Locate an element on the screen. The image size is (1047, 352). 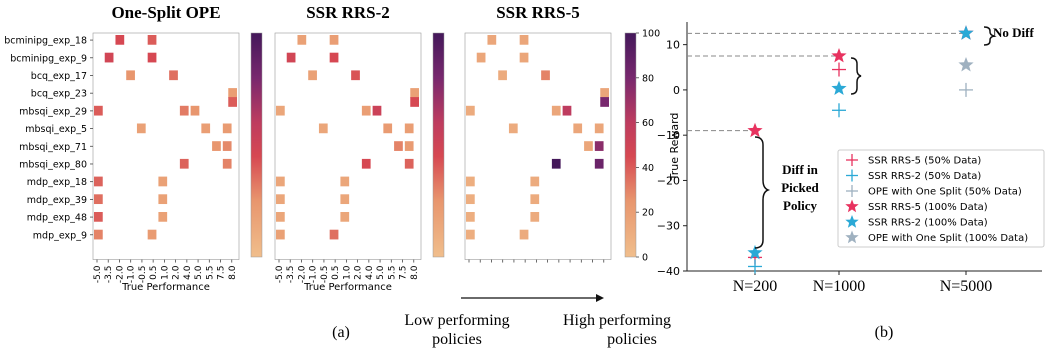
brace-no-diff is located at coordinates (989, 36).